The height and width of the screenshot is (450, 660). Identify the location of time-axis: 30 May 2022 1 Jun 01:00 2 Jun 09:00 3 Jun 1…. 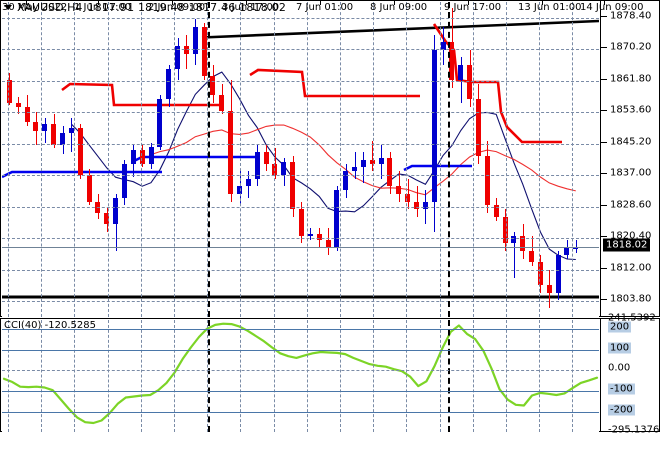
(330, 9).